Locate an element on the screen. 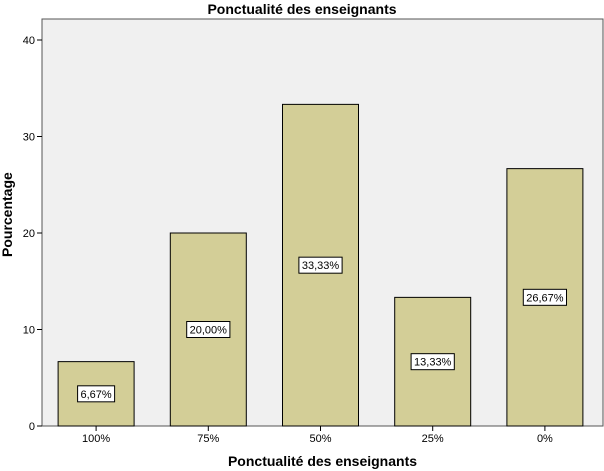  x-tick-label: 100% is located at coordinates (96, 439).